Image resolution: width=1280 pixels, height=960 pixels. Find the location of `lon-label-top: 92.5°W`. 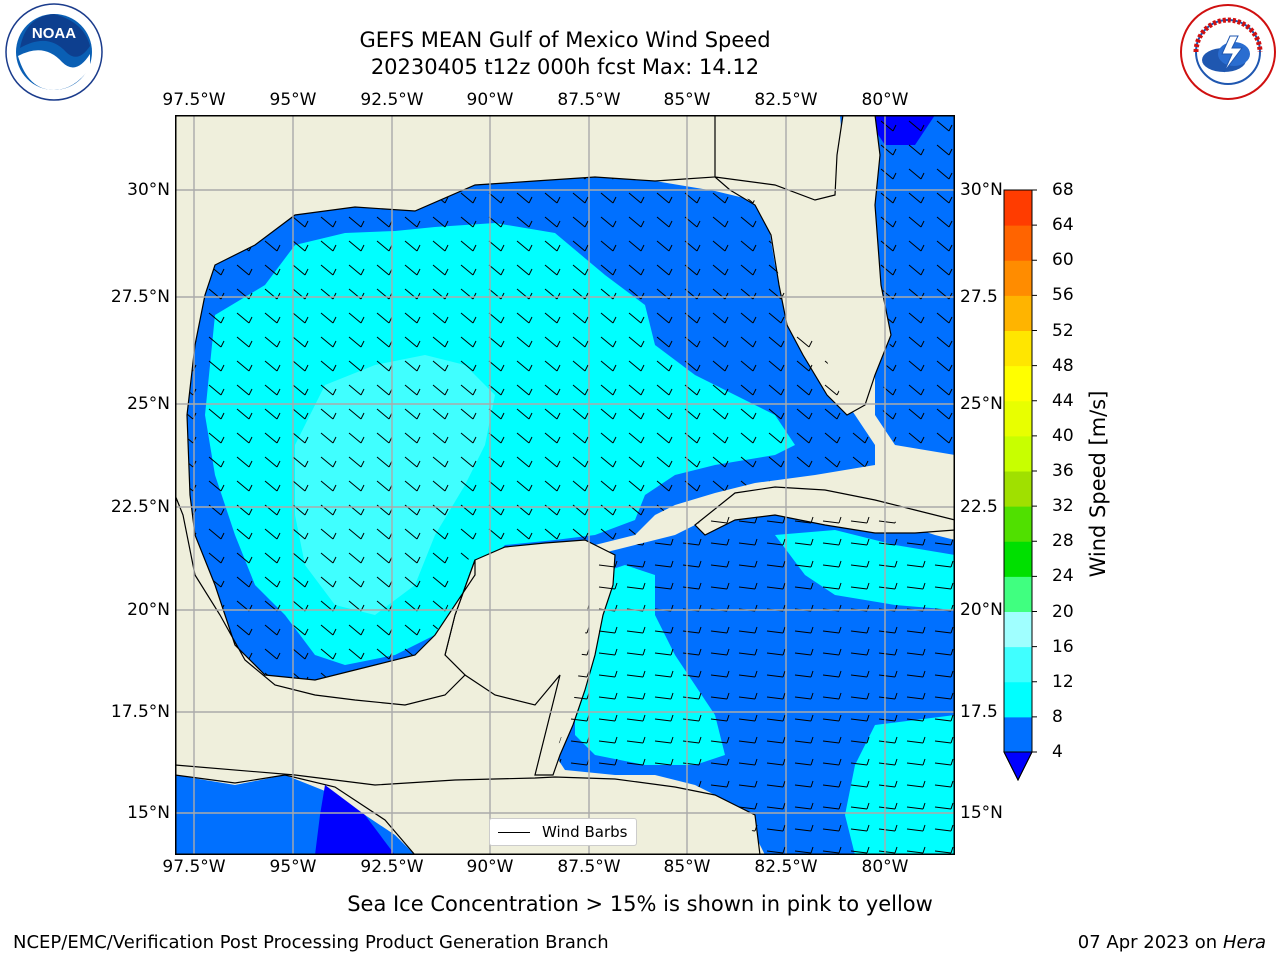

lon-label-top: 92.5°W is located at coordinates (392, 100).